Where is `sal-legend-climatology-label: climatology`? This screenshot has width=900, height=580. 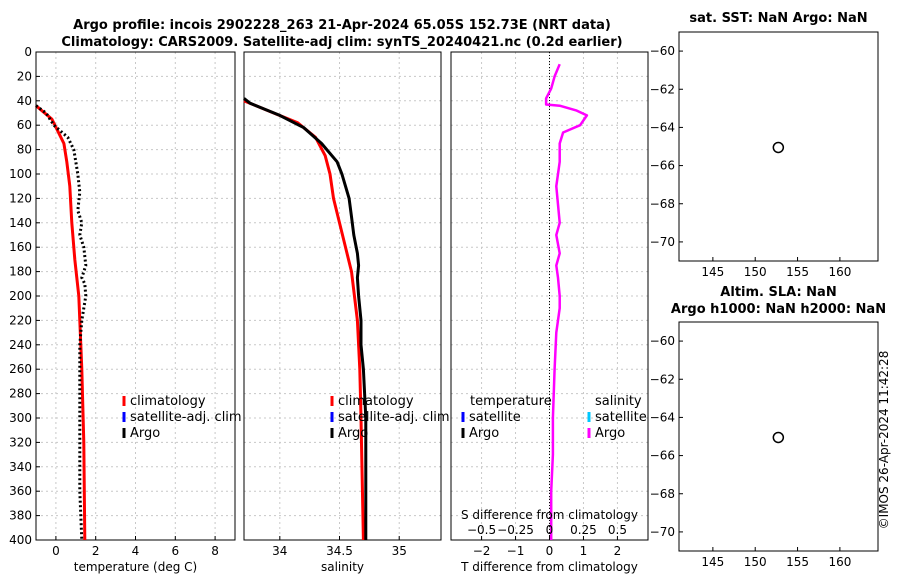
sal-legend-climatology-label: climatology is located at coordinates (376, 401).